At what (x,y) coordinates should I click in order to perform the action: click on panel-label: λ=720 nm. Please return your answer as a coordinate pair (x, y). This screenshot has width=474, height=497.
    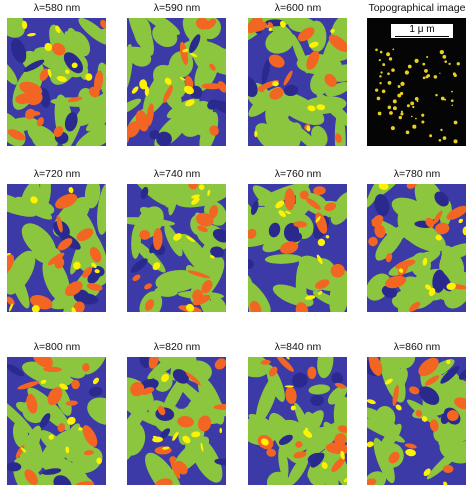
    Looking at the image, I should click on (57, 174).